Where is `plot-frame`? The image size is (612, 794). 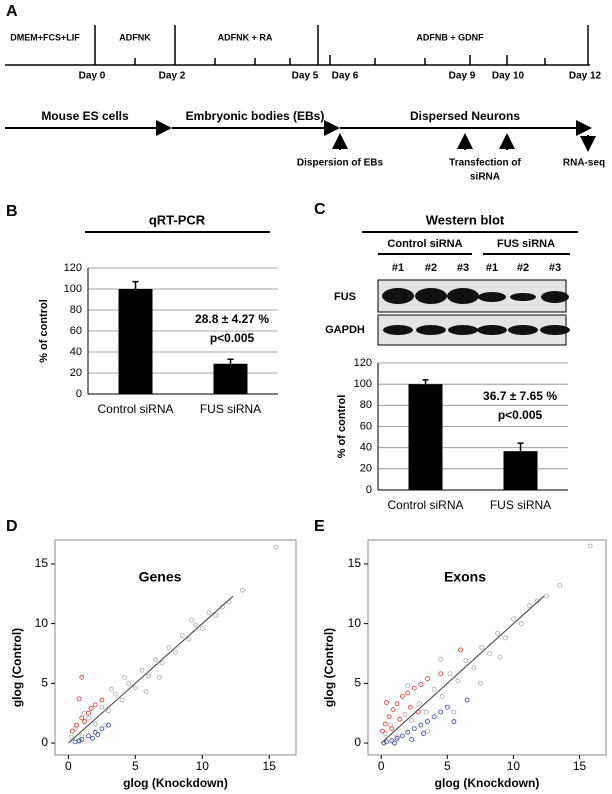 plot-frame is located at coordinates (487, 647).